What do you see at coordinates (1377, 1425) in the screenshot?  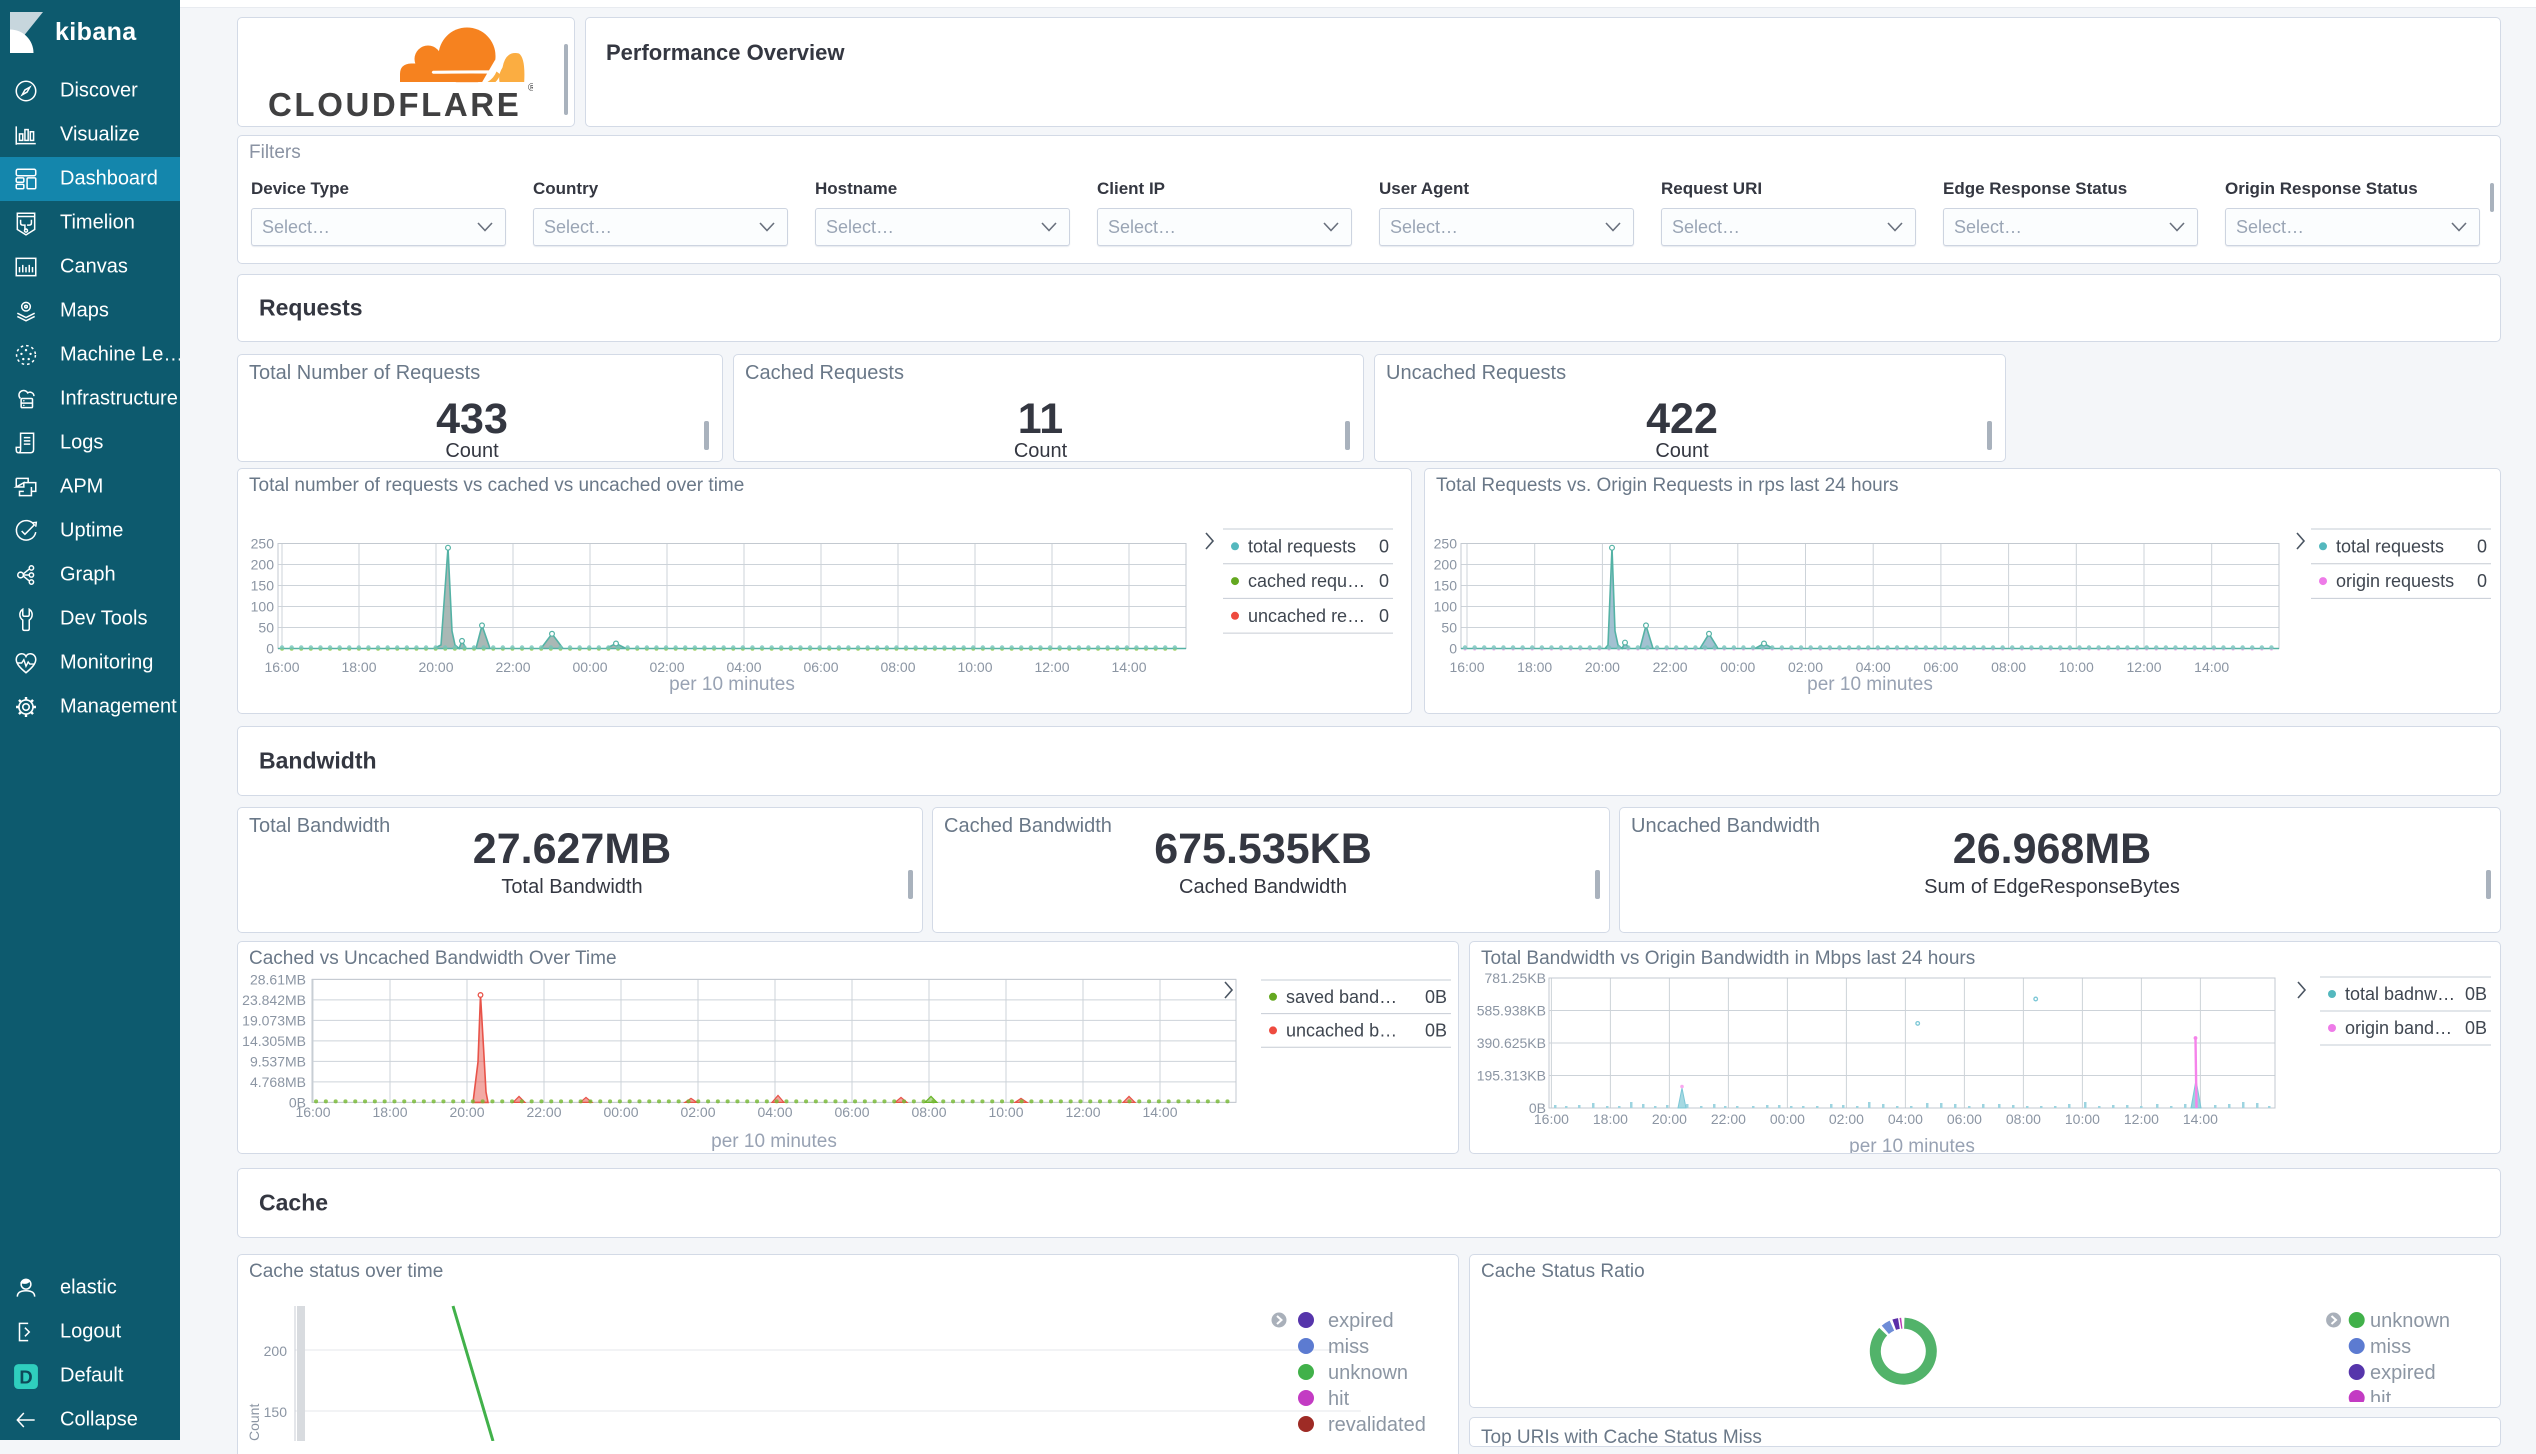 I see `svg-text: revalidated` at bounding box center [1377, 1425].